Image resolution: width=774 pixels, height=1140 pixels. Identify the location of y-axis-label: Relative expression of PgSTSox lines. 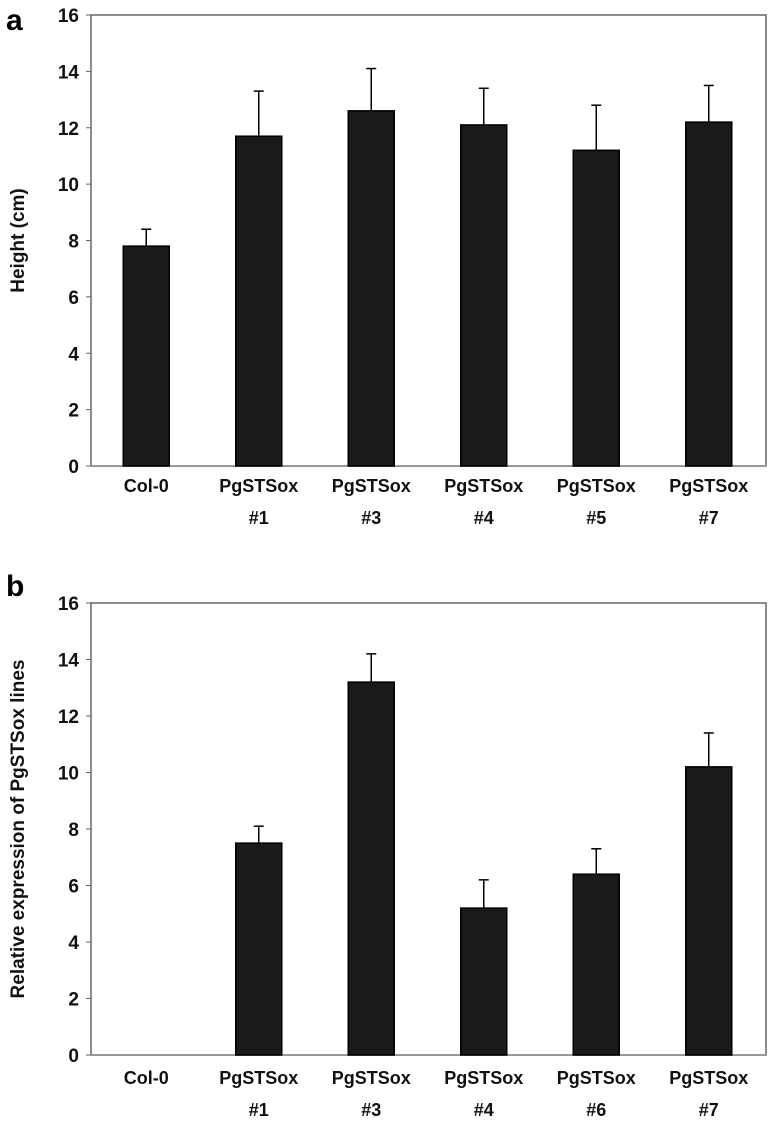
(18, 829).